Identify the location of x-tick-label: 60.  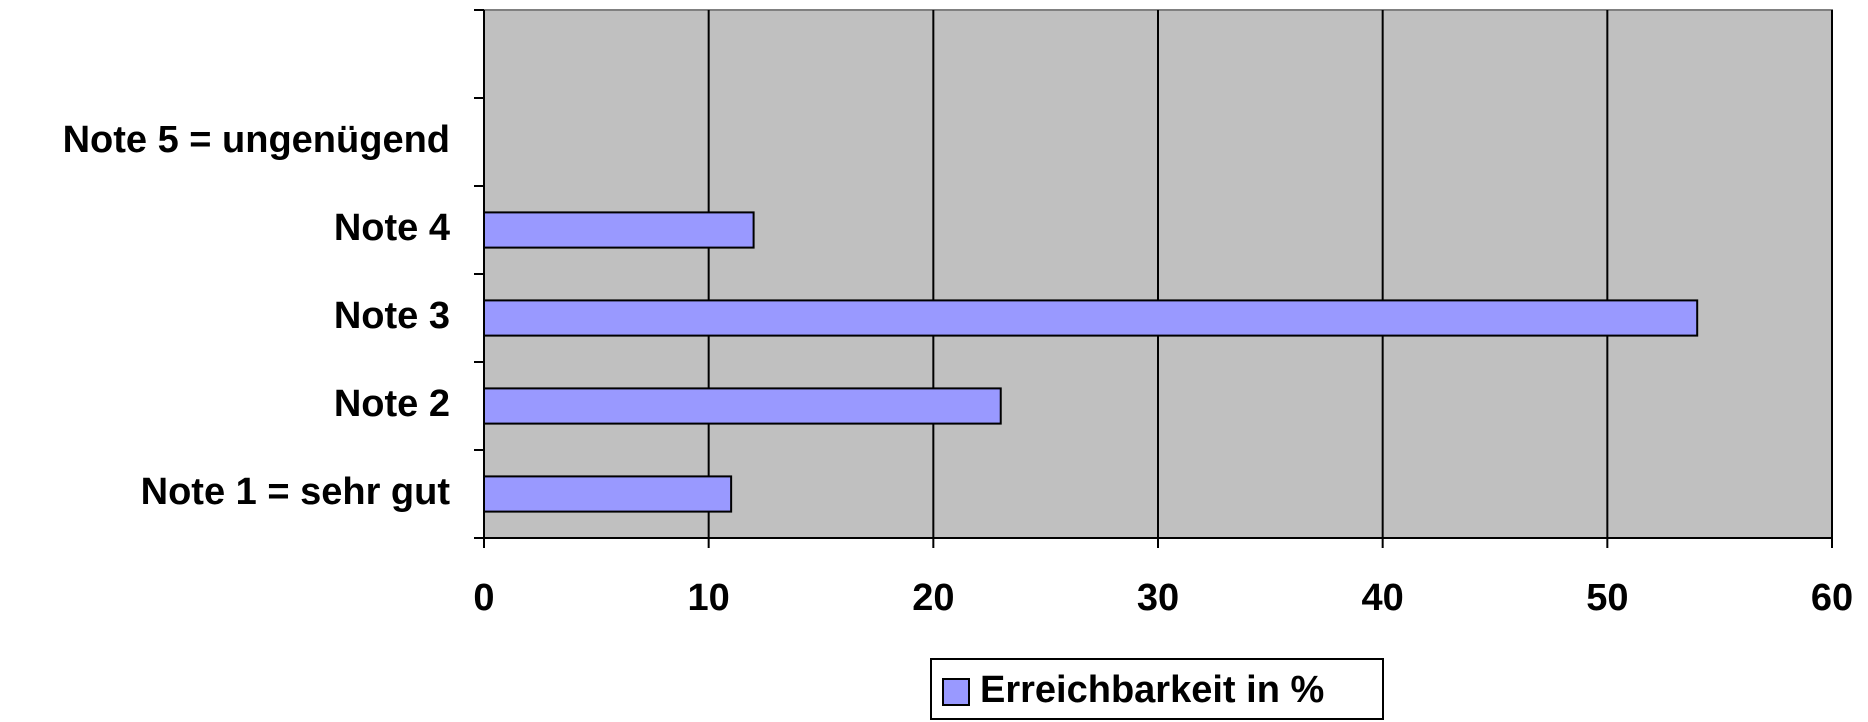
(1832, 598).